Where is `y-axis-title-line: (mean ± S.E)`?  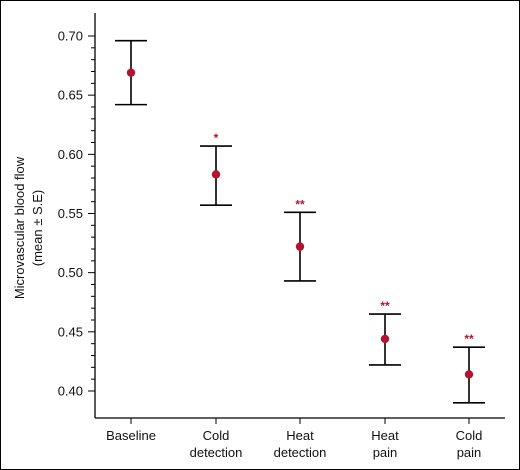
y-axis-title-line: (mean ± S.E) is located at coordinates (37, 228).